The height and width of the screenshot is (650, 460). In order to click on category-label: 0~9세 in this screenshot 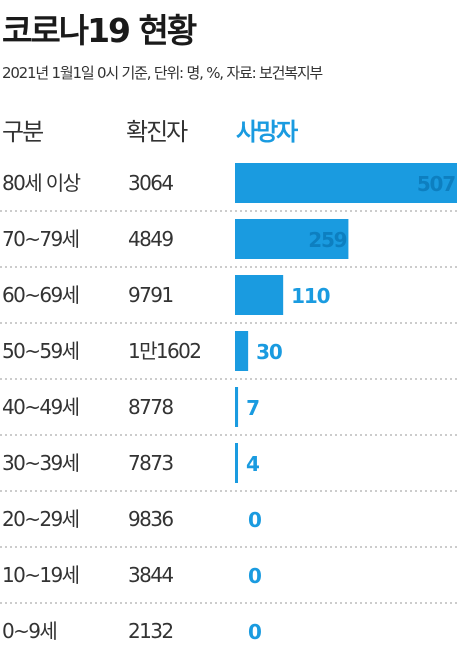, I will do `click(29, 631)`.